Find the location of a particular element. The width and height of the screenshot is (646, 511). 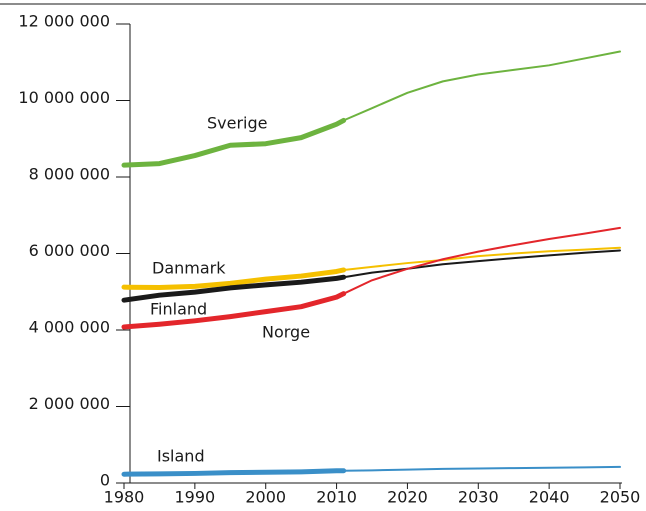

y-tick-label: 2 000 000 is located at coordinates (69, 403).